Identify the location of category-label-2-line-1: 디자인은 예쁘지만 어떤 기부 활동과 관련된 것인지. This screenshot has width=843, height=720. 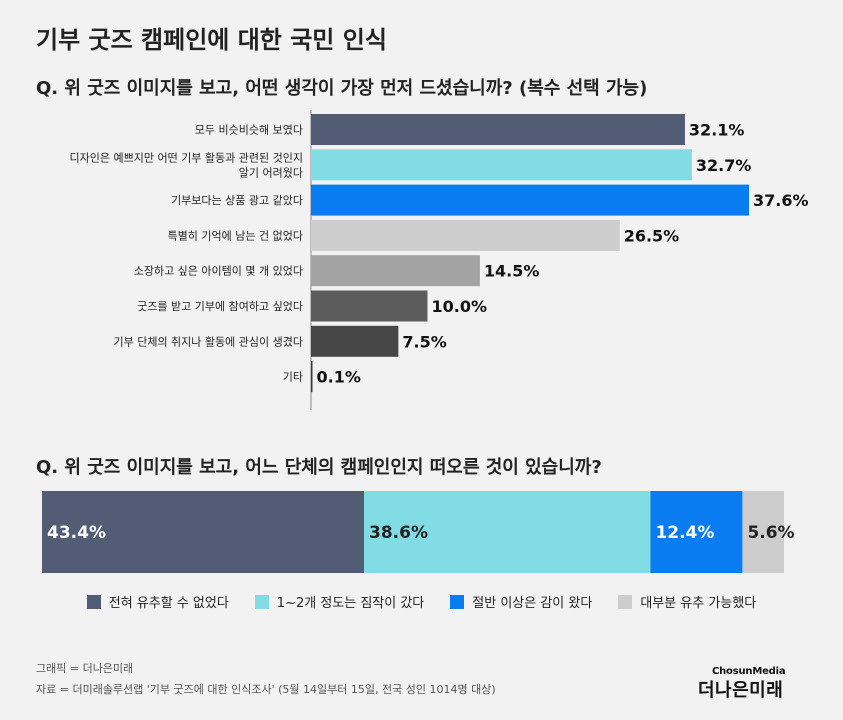
(187, 157).